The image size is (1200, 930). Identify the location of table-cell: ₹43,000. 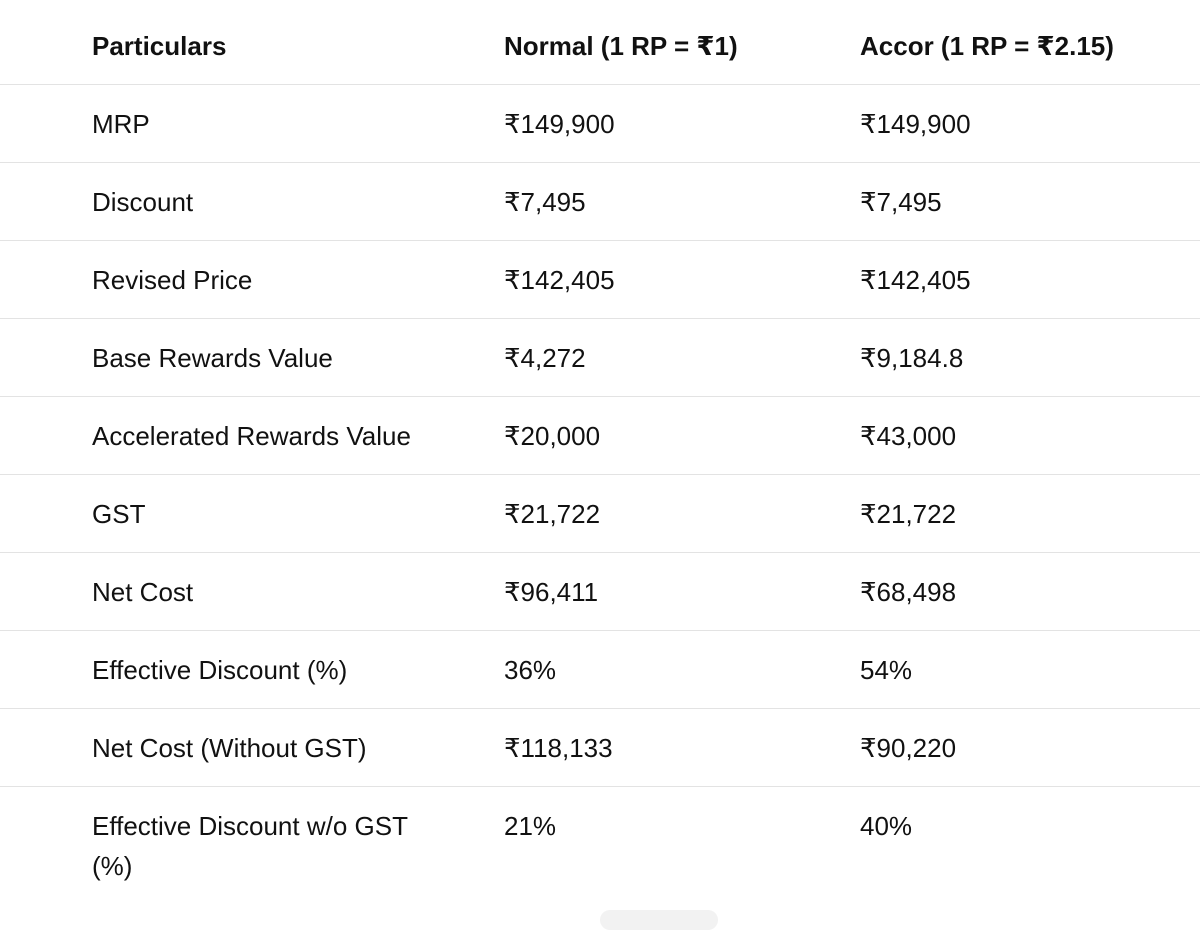
(908, 436).